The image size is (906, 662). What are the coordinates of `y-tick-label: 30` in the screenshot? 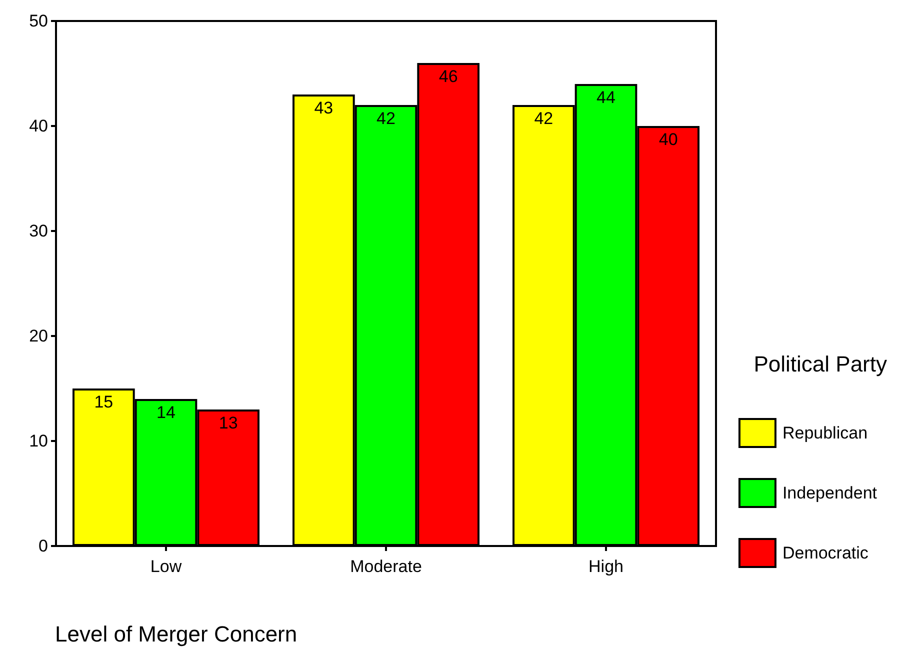 It's located at (38, 231).